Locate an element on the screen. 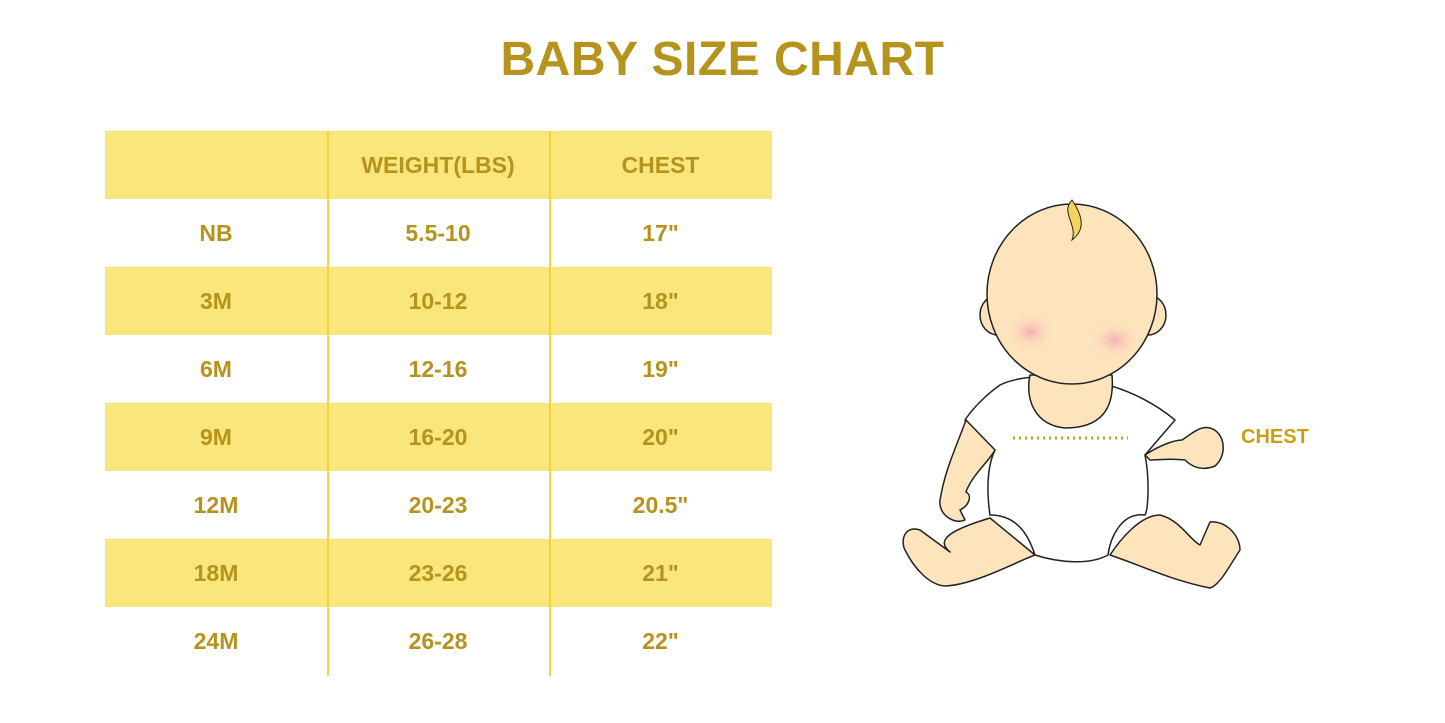  weight-cell: 20-23 is located at coordinates (438, 504).